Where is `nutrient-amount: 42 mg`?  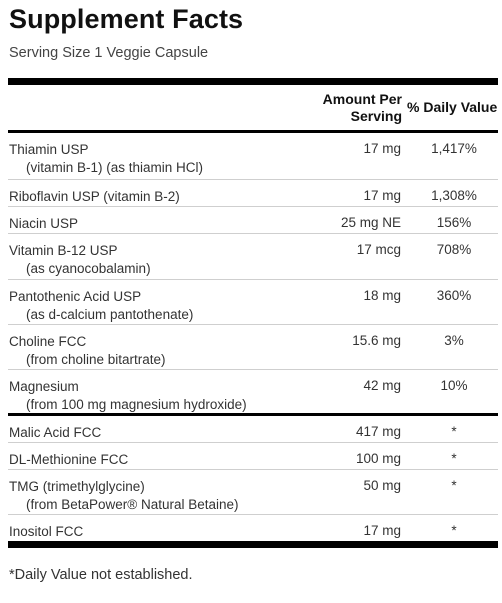 nutrient-amount: 42 mg is located at coordinates (382, 385).